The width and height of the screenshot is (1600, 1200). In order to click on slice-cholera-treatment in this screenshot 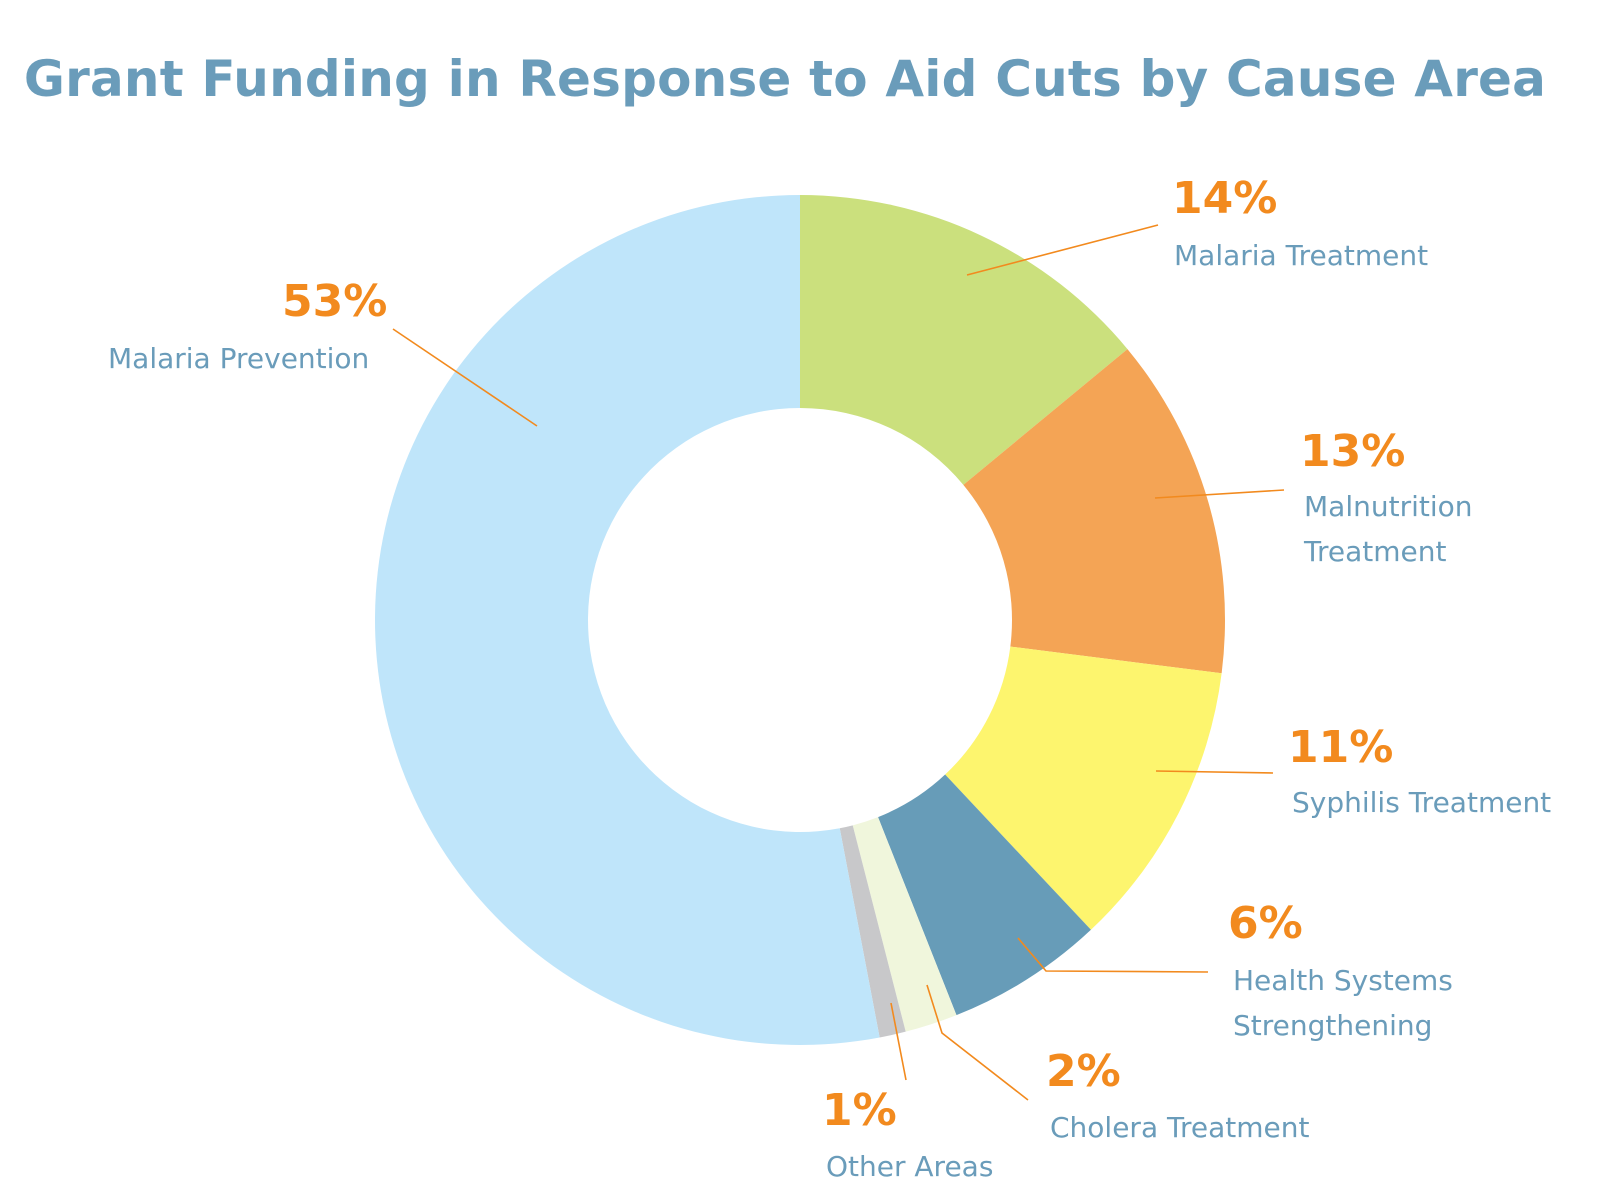, I will do `click(904, 924)`.